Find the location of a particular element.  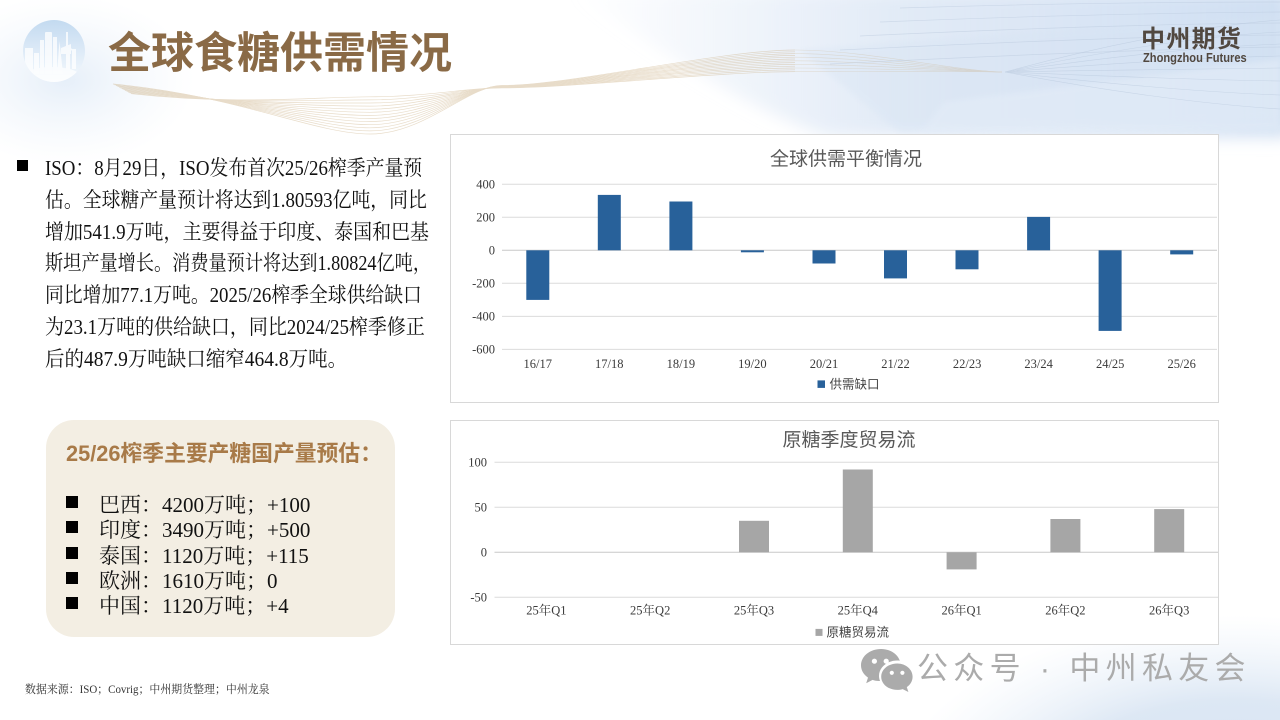

svg-text: 18/19 is located at coordinates (681, 364).